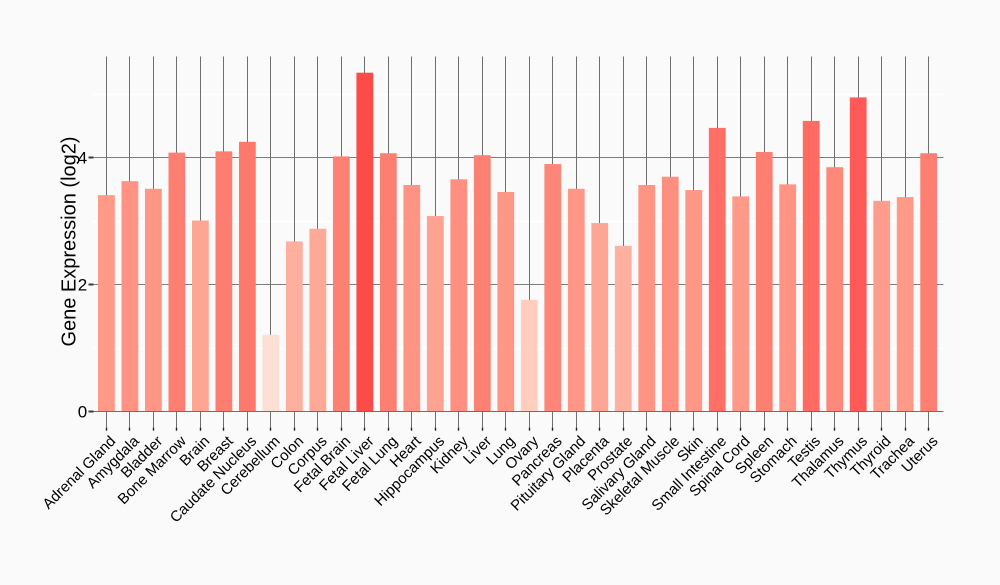  What do you see at coordinates (82, 412) in the screenshot?
I see `svg-text: 0` at bounding box center [82, 412].